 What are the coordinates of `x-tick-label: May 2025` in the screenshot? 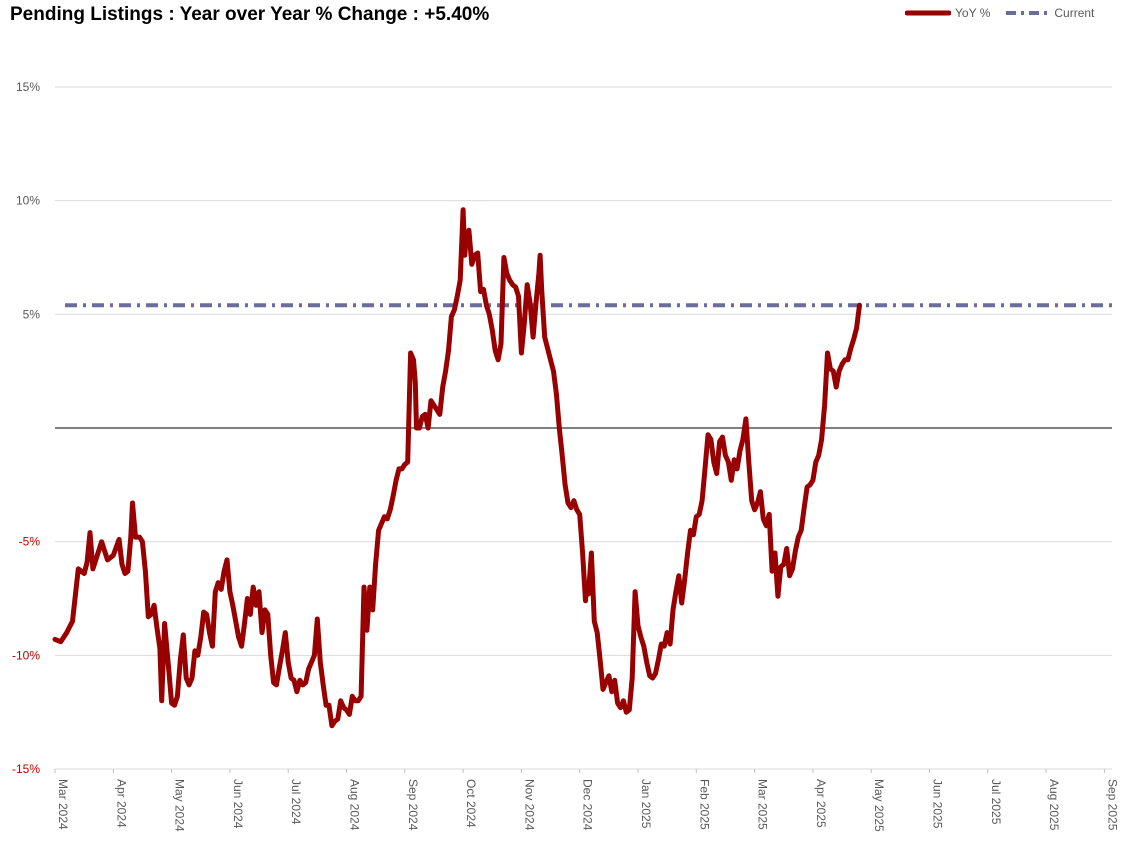 It's located at (879, 805).